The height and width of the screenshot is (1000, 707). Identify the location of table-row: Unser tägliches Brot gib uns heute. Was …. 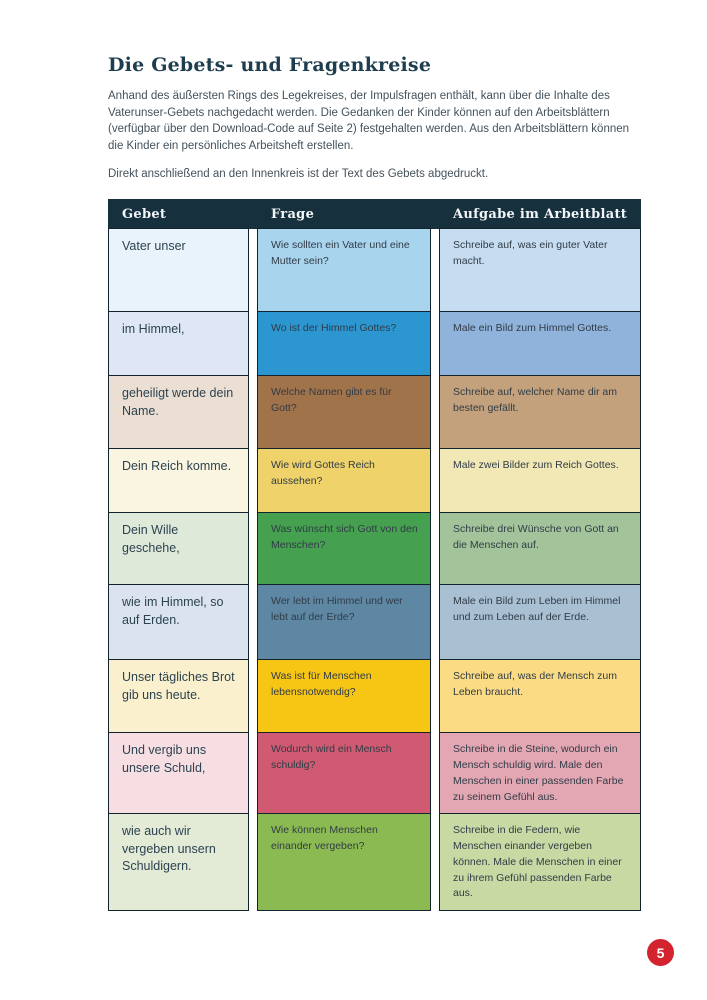
(374, 696).